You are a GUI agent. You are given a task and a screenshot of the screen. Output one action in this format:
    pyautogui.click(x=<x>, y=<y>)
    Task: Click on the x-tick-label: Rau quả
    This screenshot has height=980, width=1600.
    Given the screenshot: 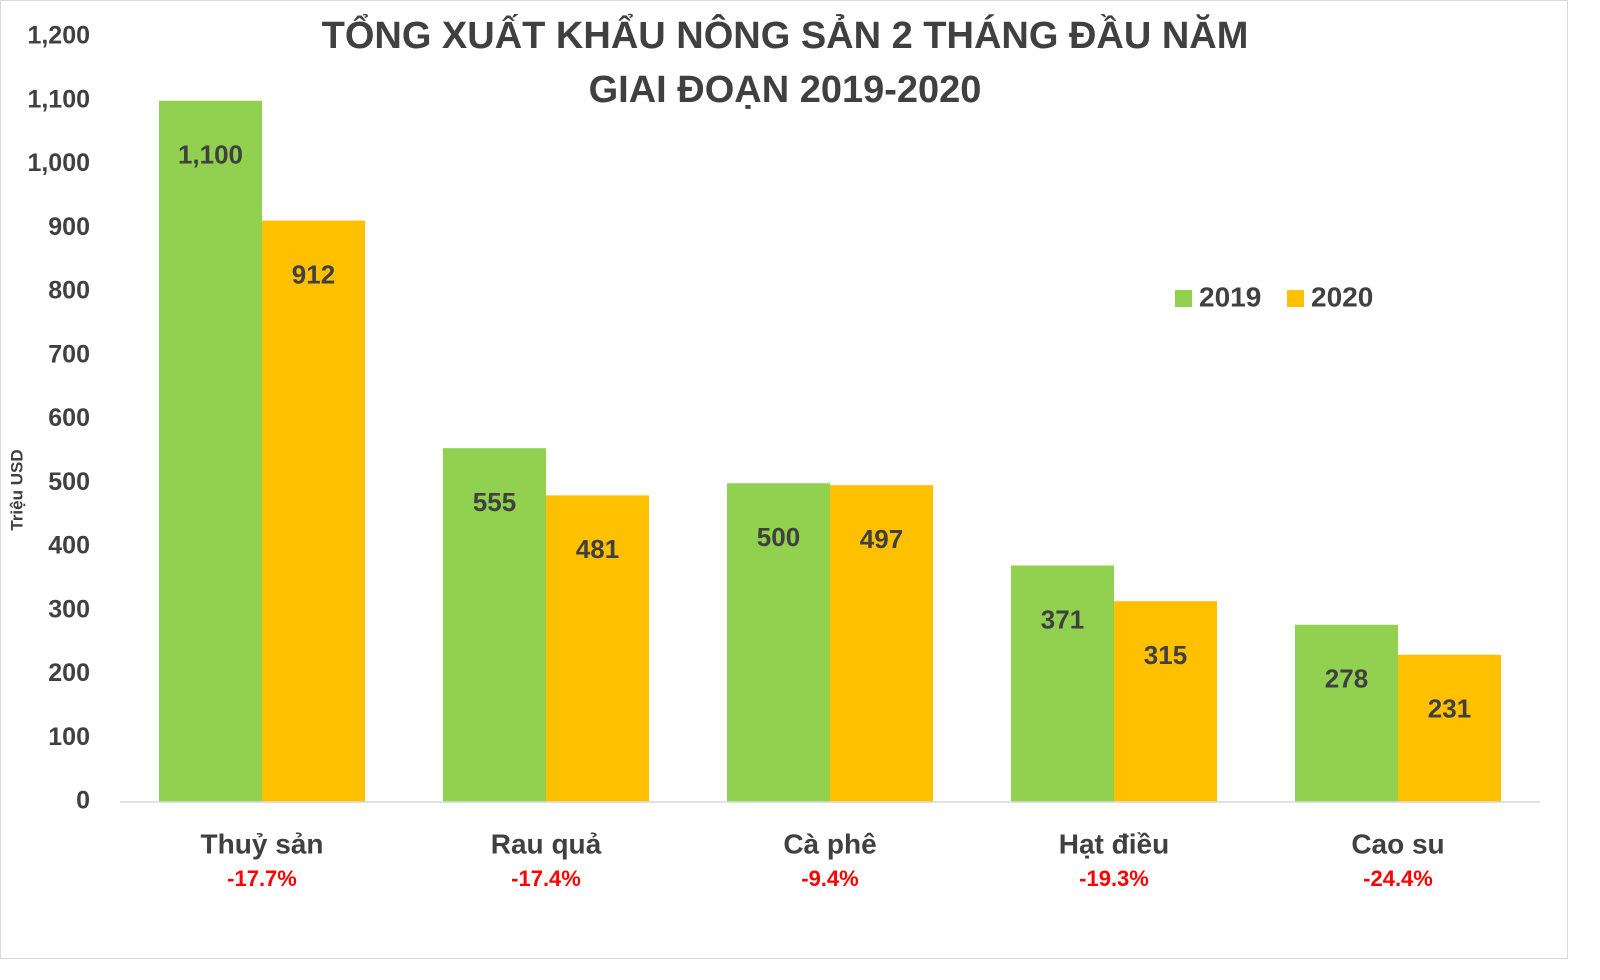 What is the action you would take?
    pyautogui.click(x=546, y=843)
    